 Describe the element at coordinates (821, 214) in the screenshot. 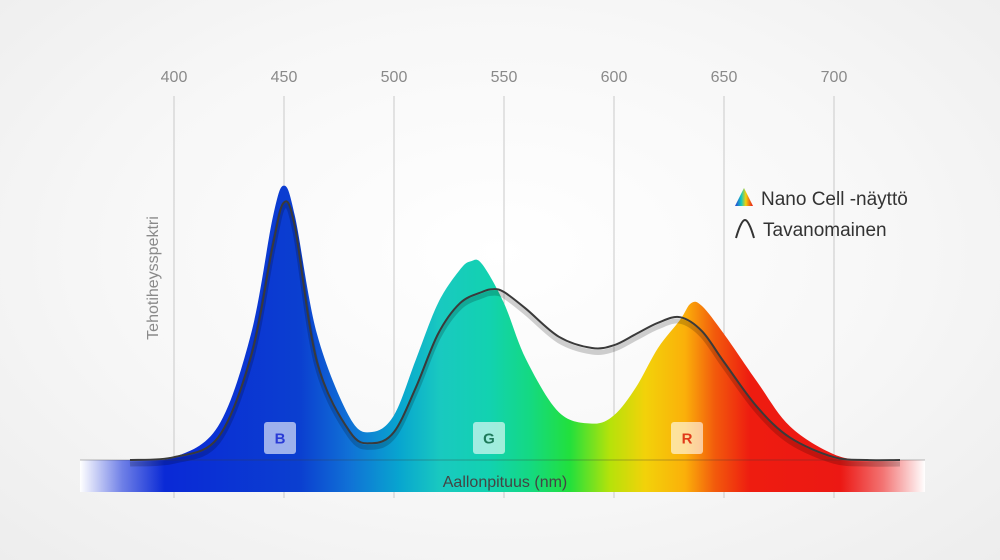

I see `legend: Nano Cell -näyttö Tavanomainen` at that location.